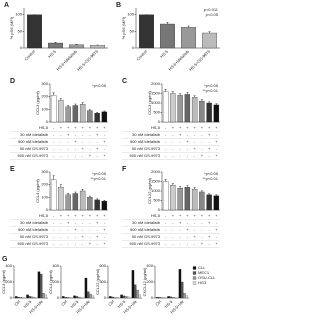 The width and height of the screenshot is (320, 324). What do you see at coordinates (123, 27) in the screenshot?
I see `y-axis-label: % pS6 (MFI)` at bounding box center [123, 27].